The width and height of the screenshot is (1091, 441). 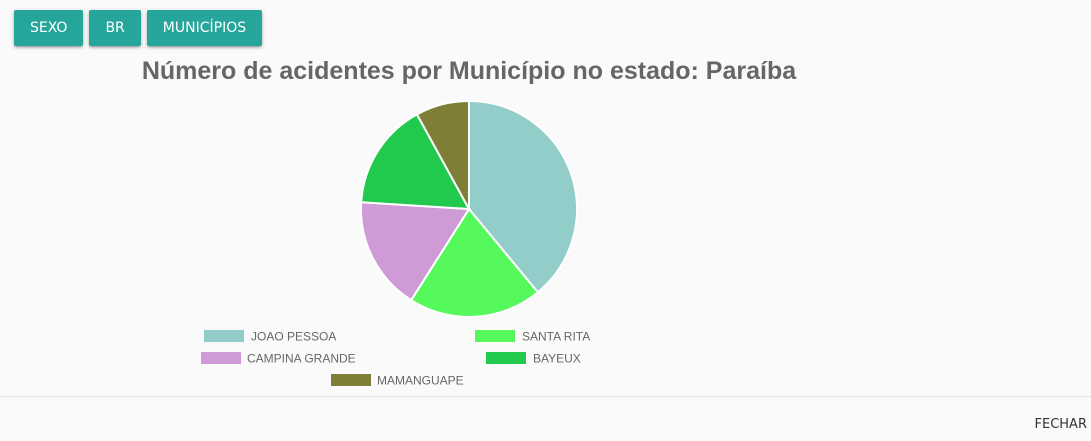 What do you see at coordinates (115, 28) in the screenshot?
I see `br-button: BR` at bounding box center [115, 28].